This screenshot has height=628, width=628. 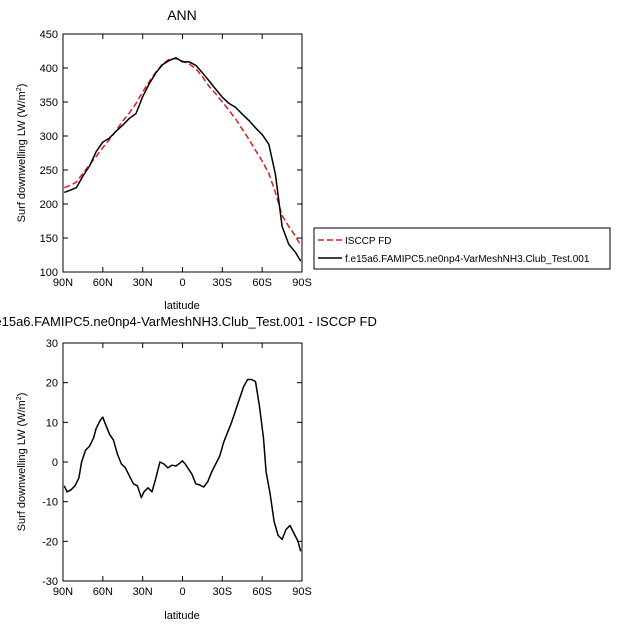 I want to click on top-chart-xlabel: latitude, so click(x=181, y=306).